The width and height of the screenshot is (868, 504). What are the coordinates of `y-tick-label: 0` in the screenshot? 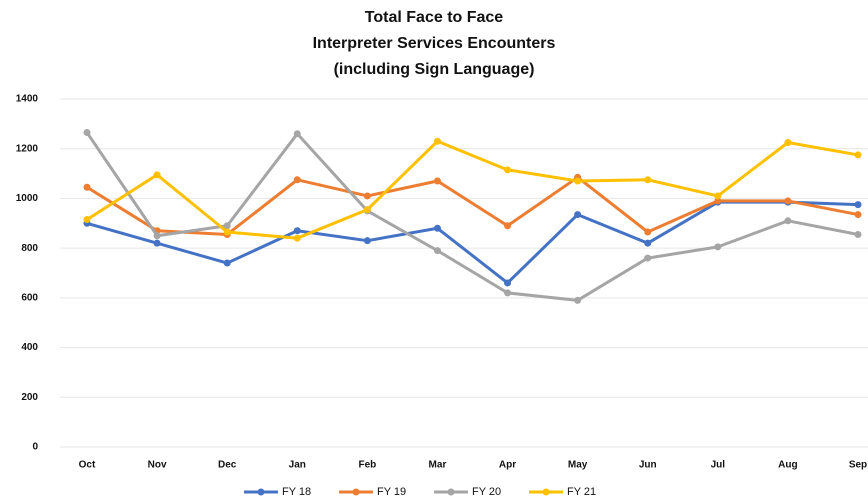 It's located at (35, 447).